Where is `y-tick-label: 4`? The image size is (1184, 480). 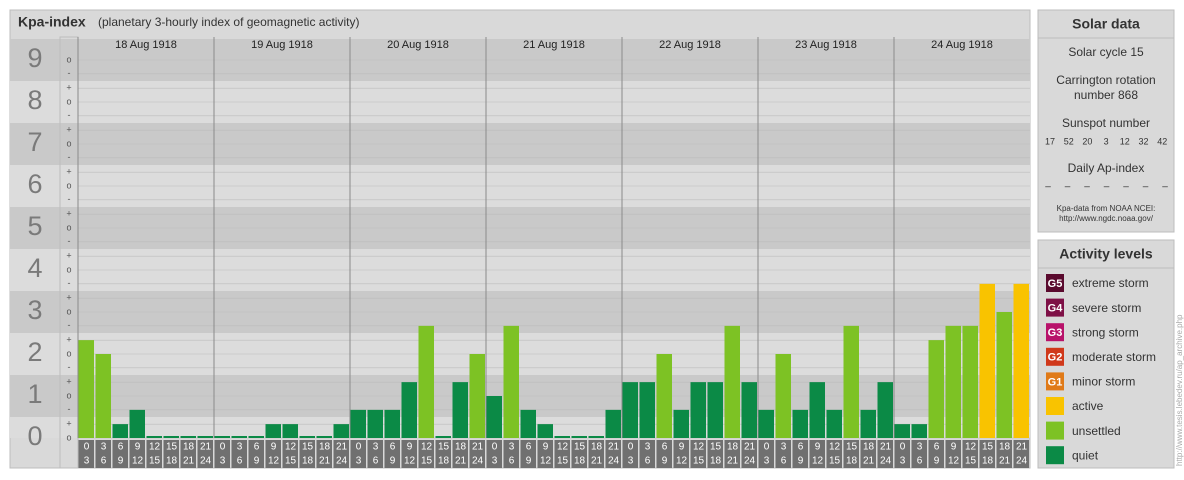
y-tick-label: 4 is located at coordinates (34, 268).